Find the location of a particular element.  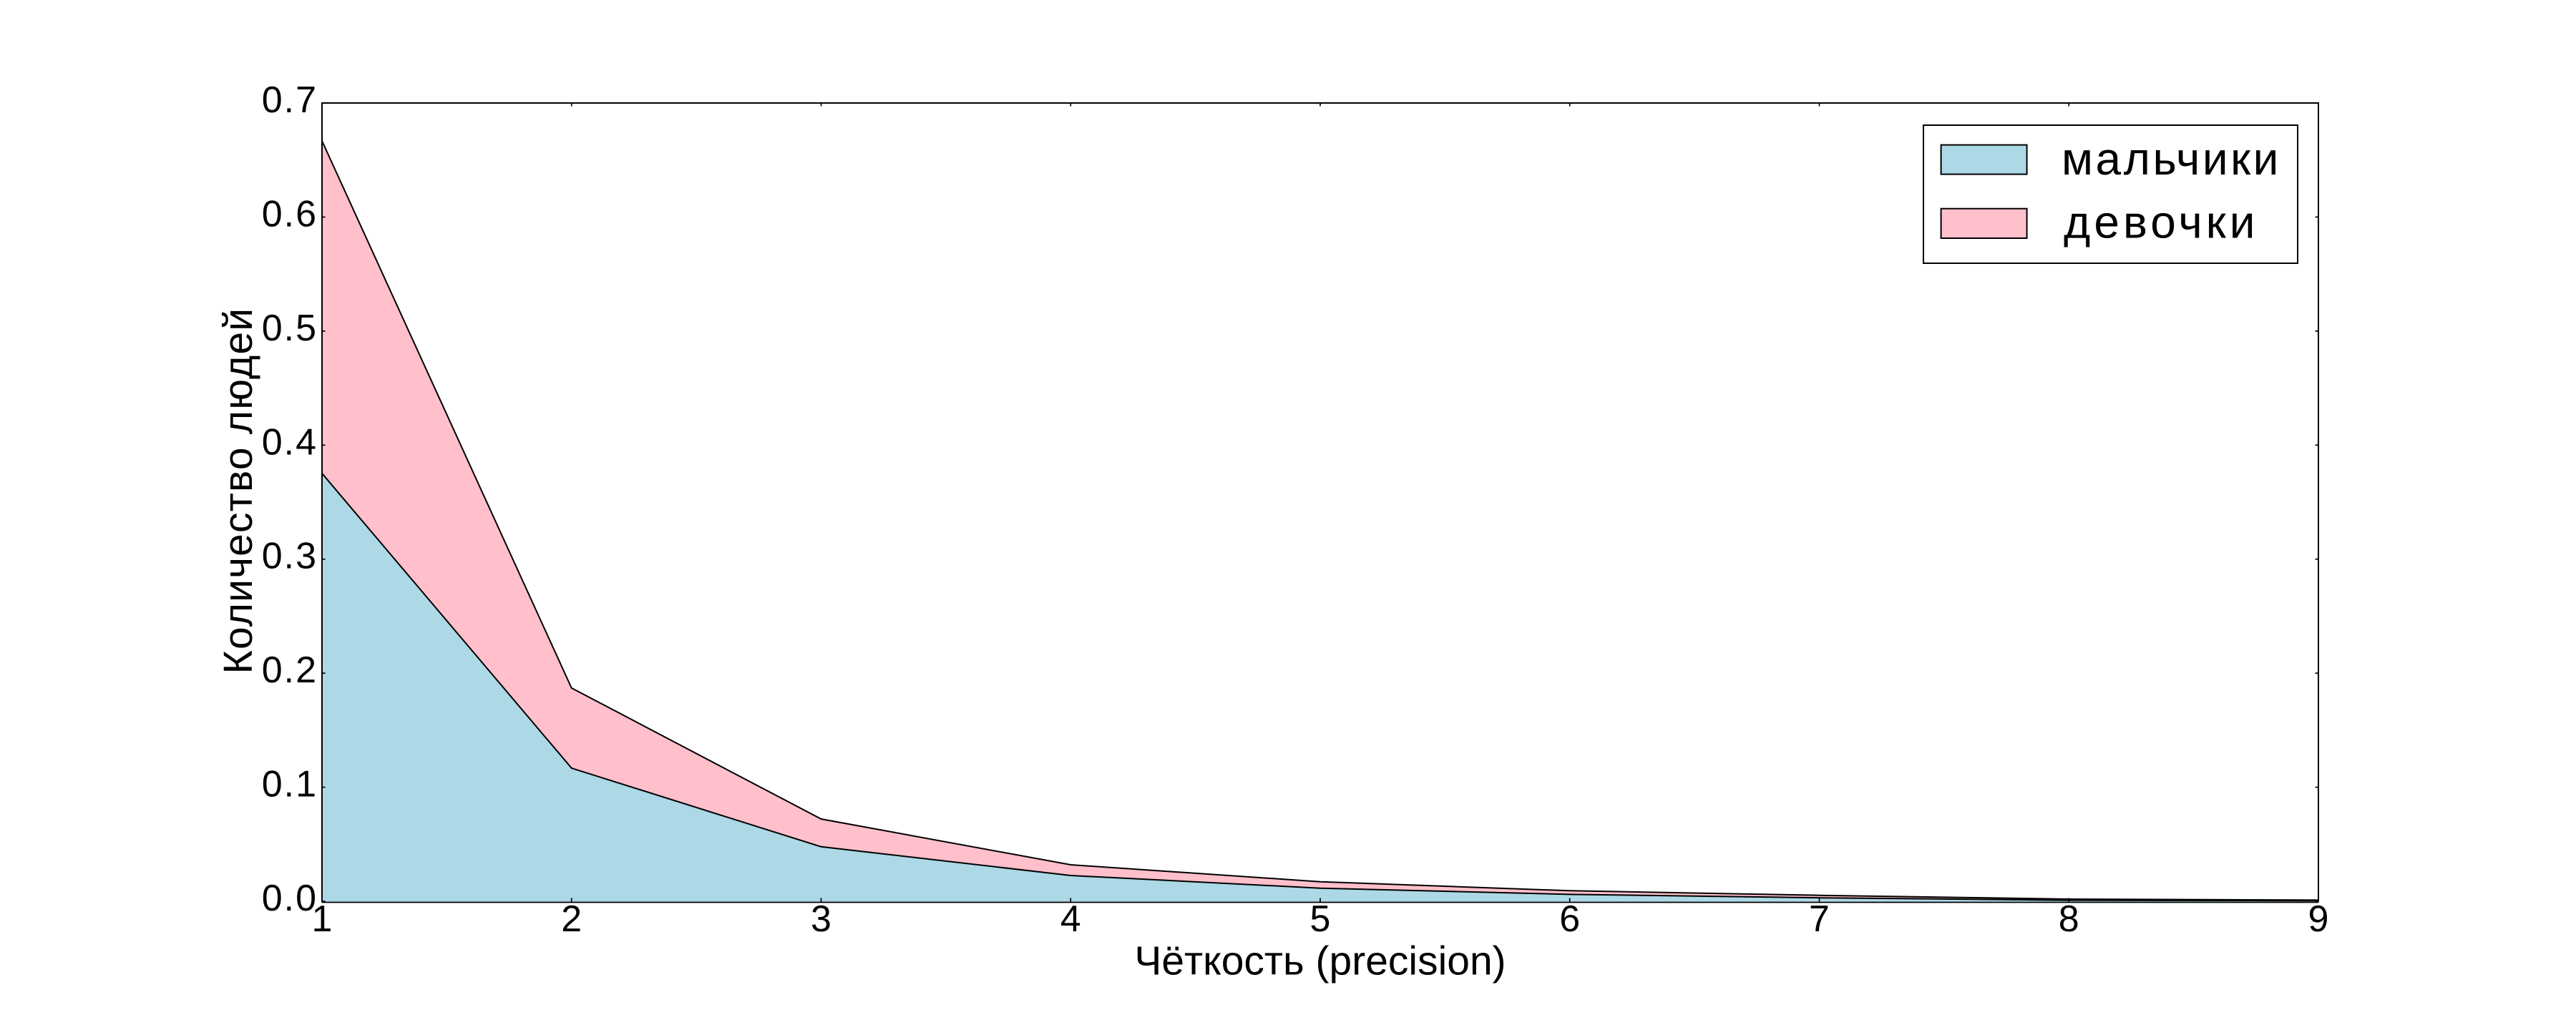

svg-text: Количество людей is located at coordinates (238, 491).